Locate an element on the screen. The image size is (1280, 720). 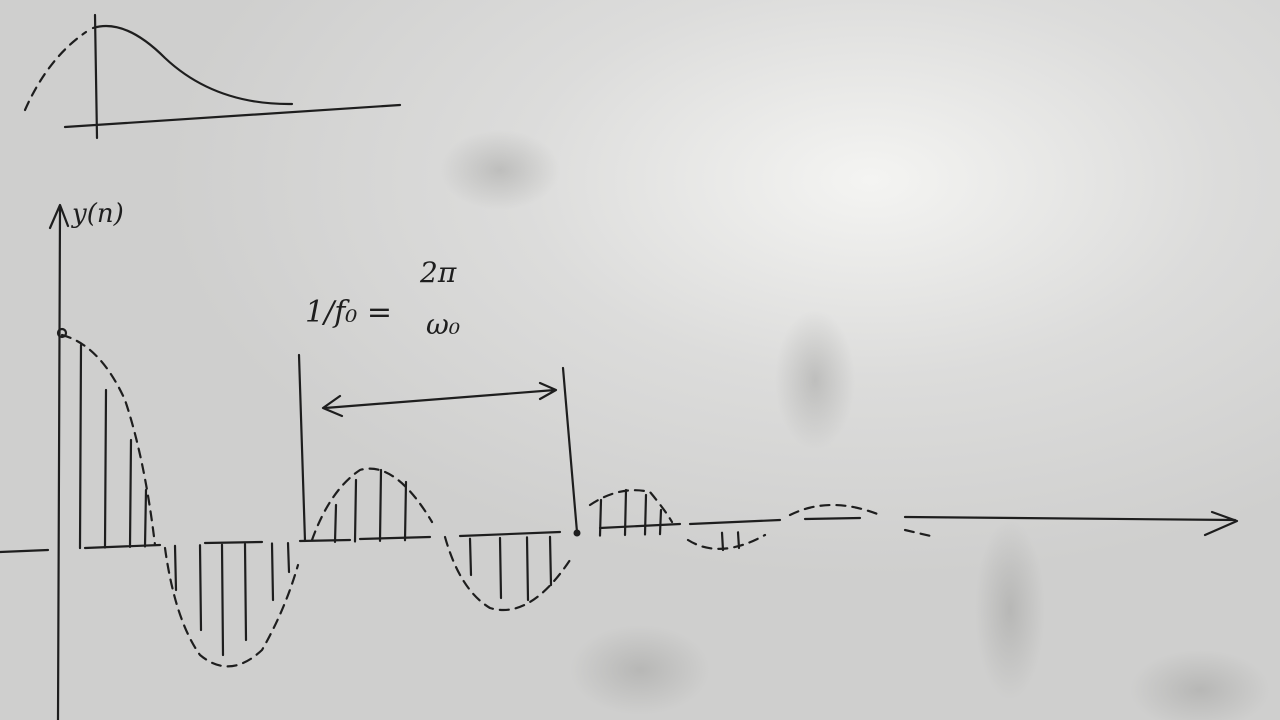
x-axis is located at coordinates (619, 532).